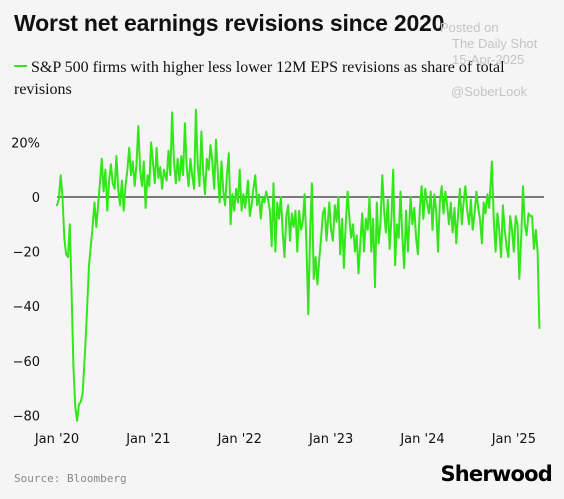 The width and height of the screenshot is (564, 499). Describe the element at coordinates (26, 253) in the screenshot. I see `y-tick-label: −20` at that location.